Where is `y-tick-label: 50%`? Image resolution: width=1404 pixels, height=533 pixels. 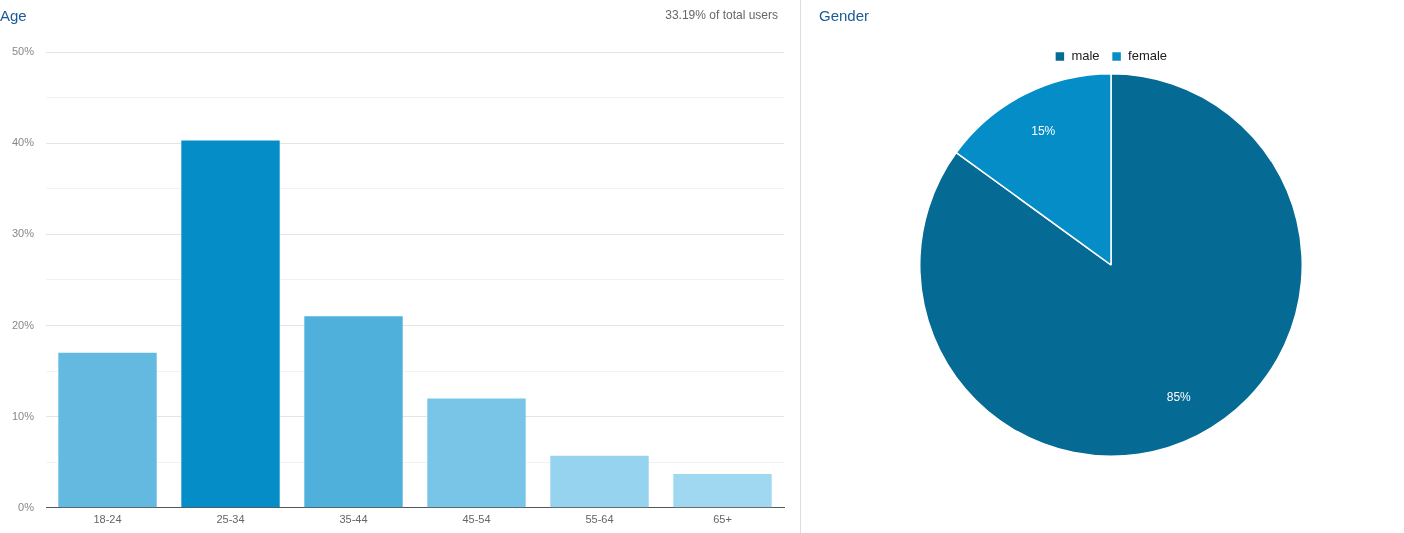
y-tick-label: 50% is located at coordinates (23, 51).